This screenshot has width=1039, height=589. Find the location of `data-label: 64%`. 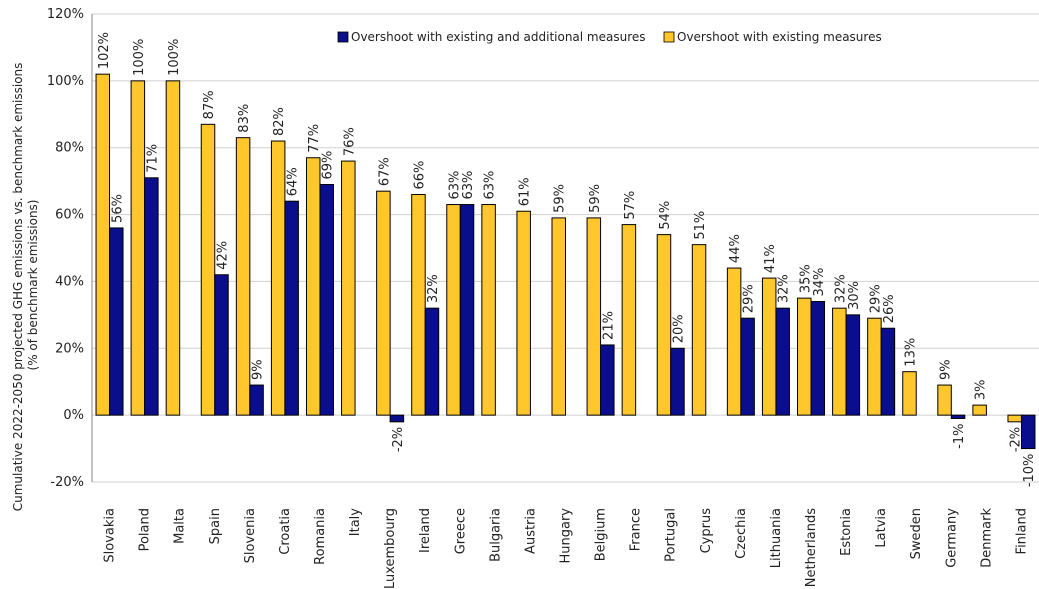

data-label: 64% is located at coordinates (293, 181).